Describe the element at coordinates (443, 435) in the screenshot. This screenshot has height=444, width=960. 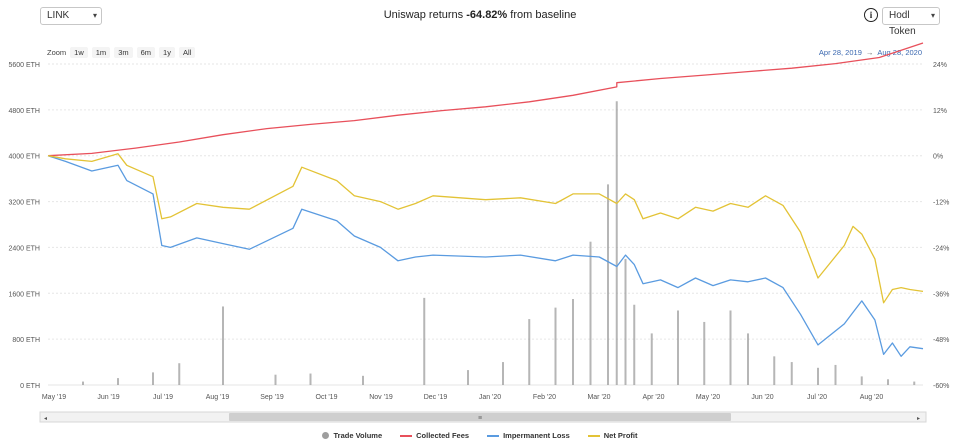
I see `legend-label: Collected Fees` at that location.